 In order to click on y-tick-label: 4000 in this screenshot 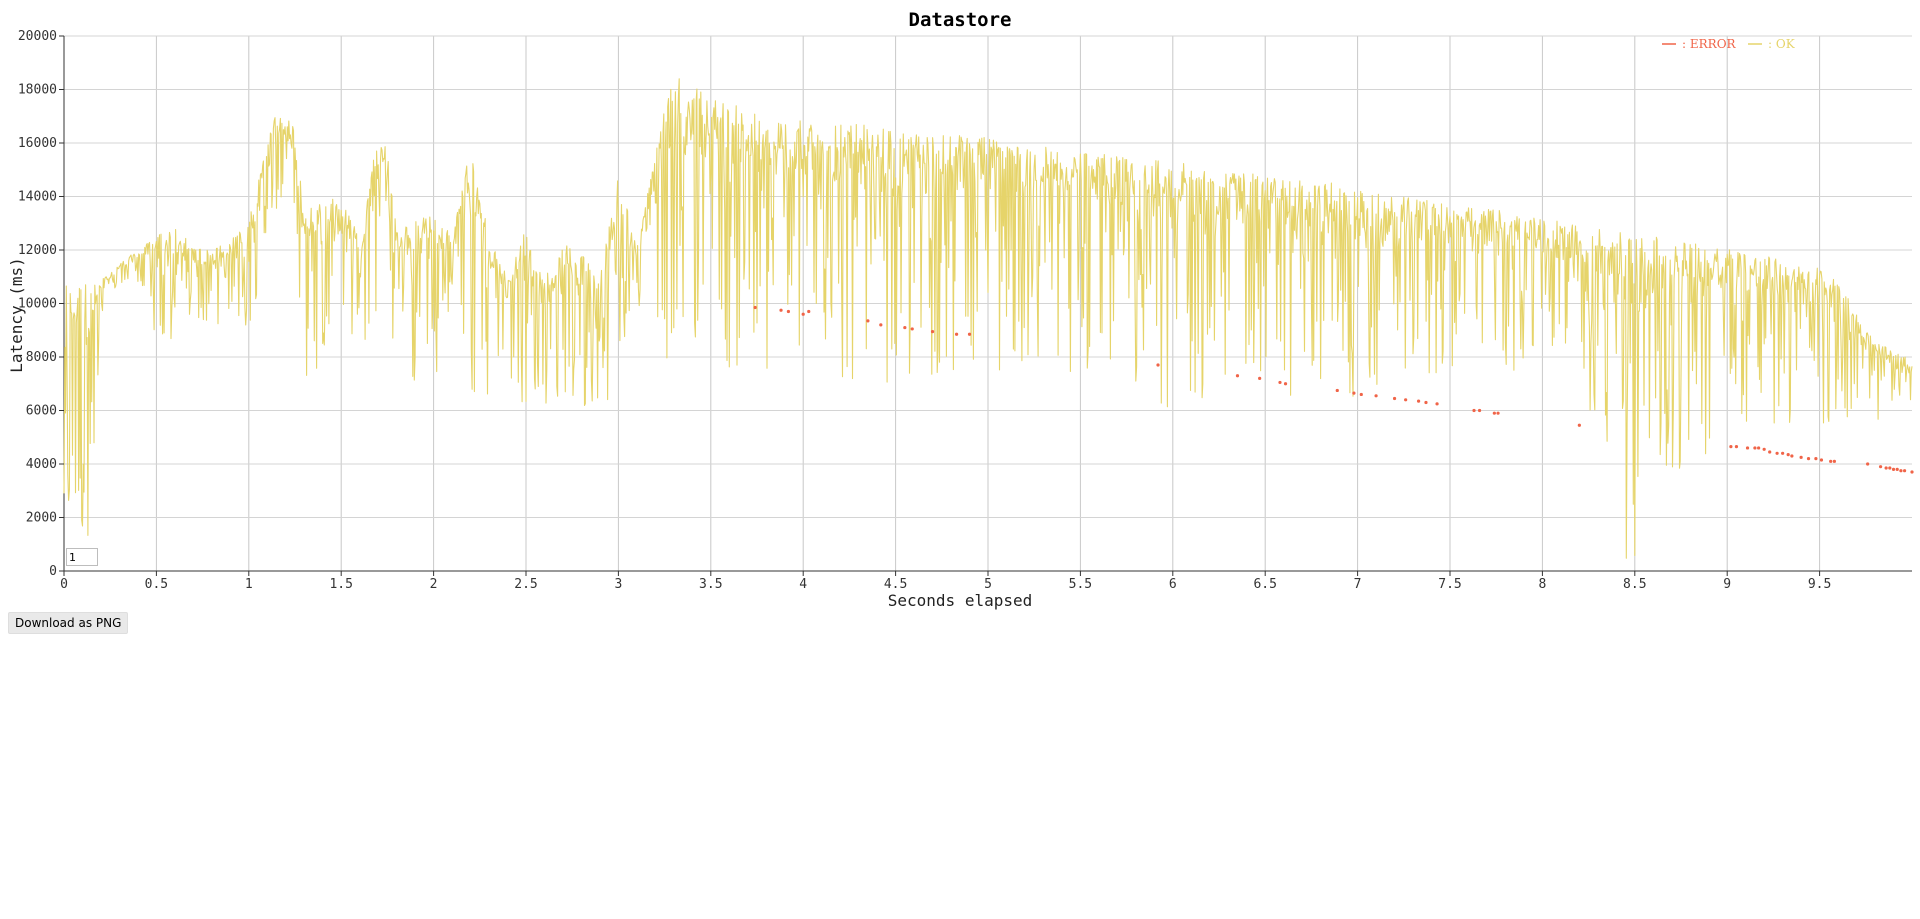, I will do `click(41, 464)`.